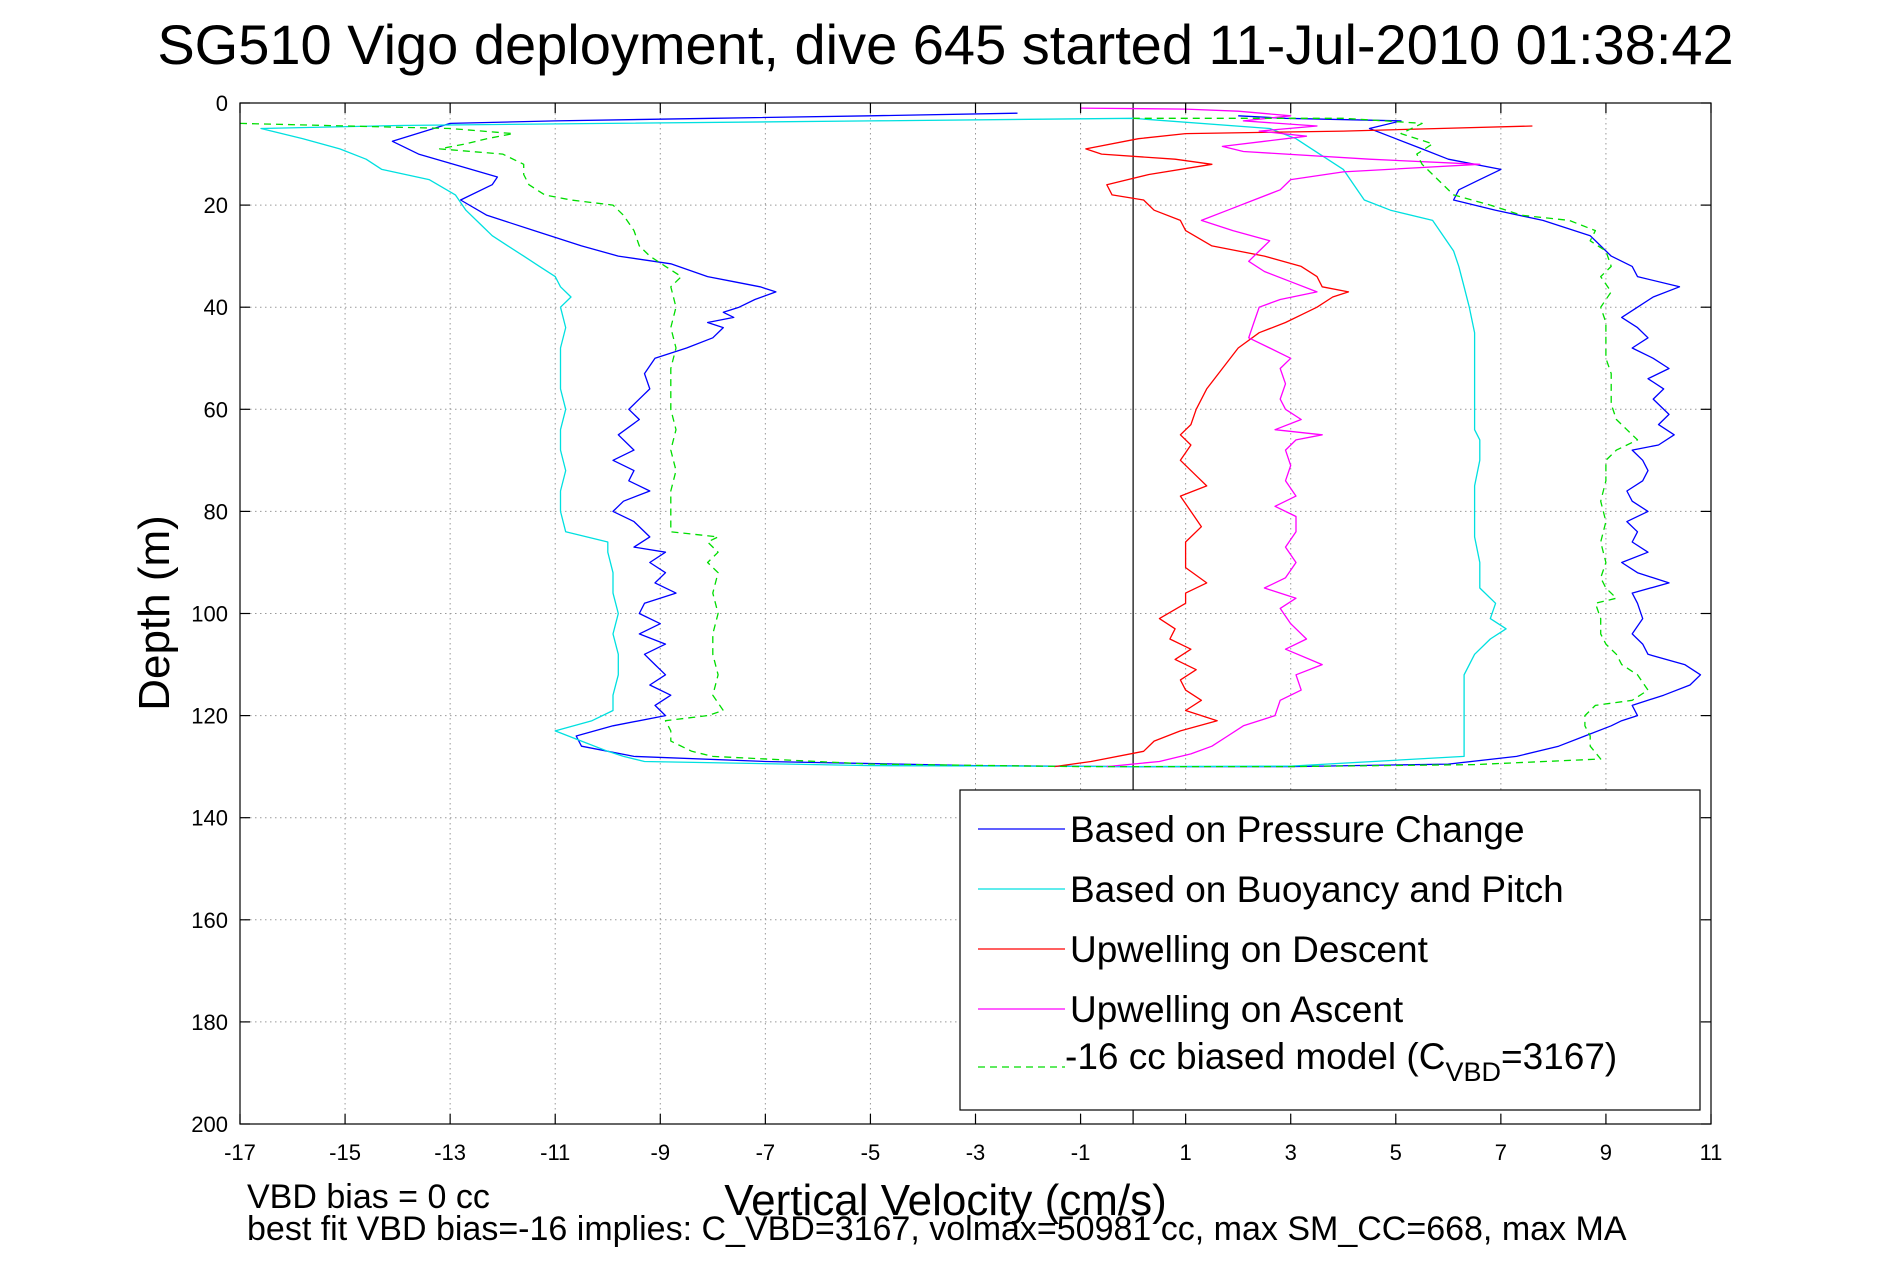  Describe the element at coordinates (1280, 437) in the screenshot. I see `series-upwelling-ascent` at that location.